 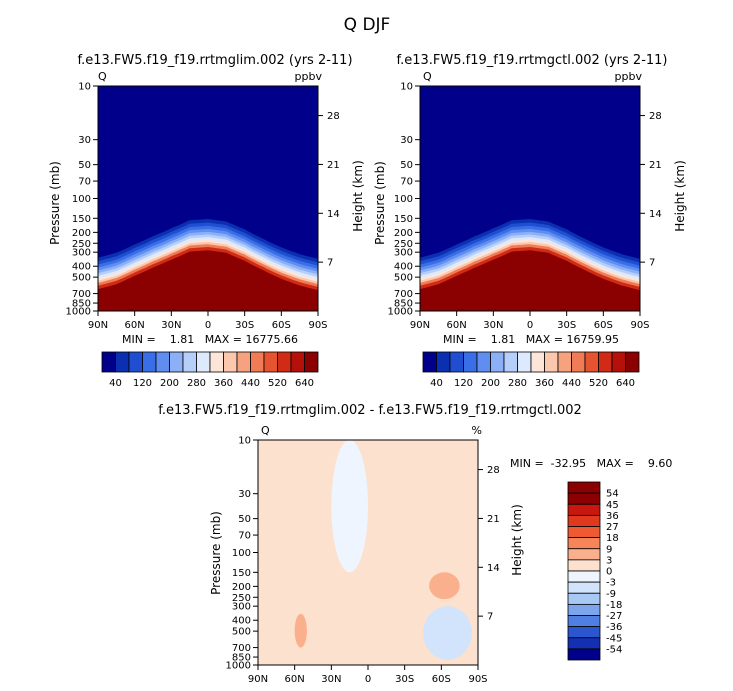 What do you see at coordinates (612, 505) in the screenshot?
I see `cbar-bottom-label: 45` at bounding box center [612, 505].